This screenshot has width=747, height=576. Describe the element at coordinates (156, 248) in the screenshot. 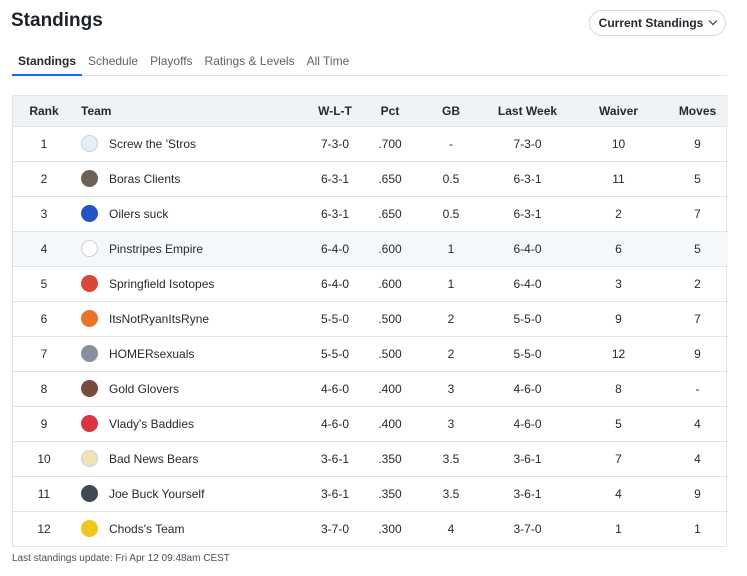

I see `team-name: Pinstripes Empire` at that location.